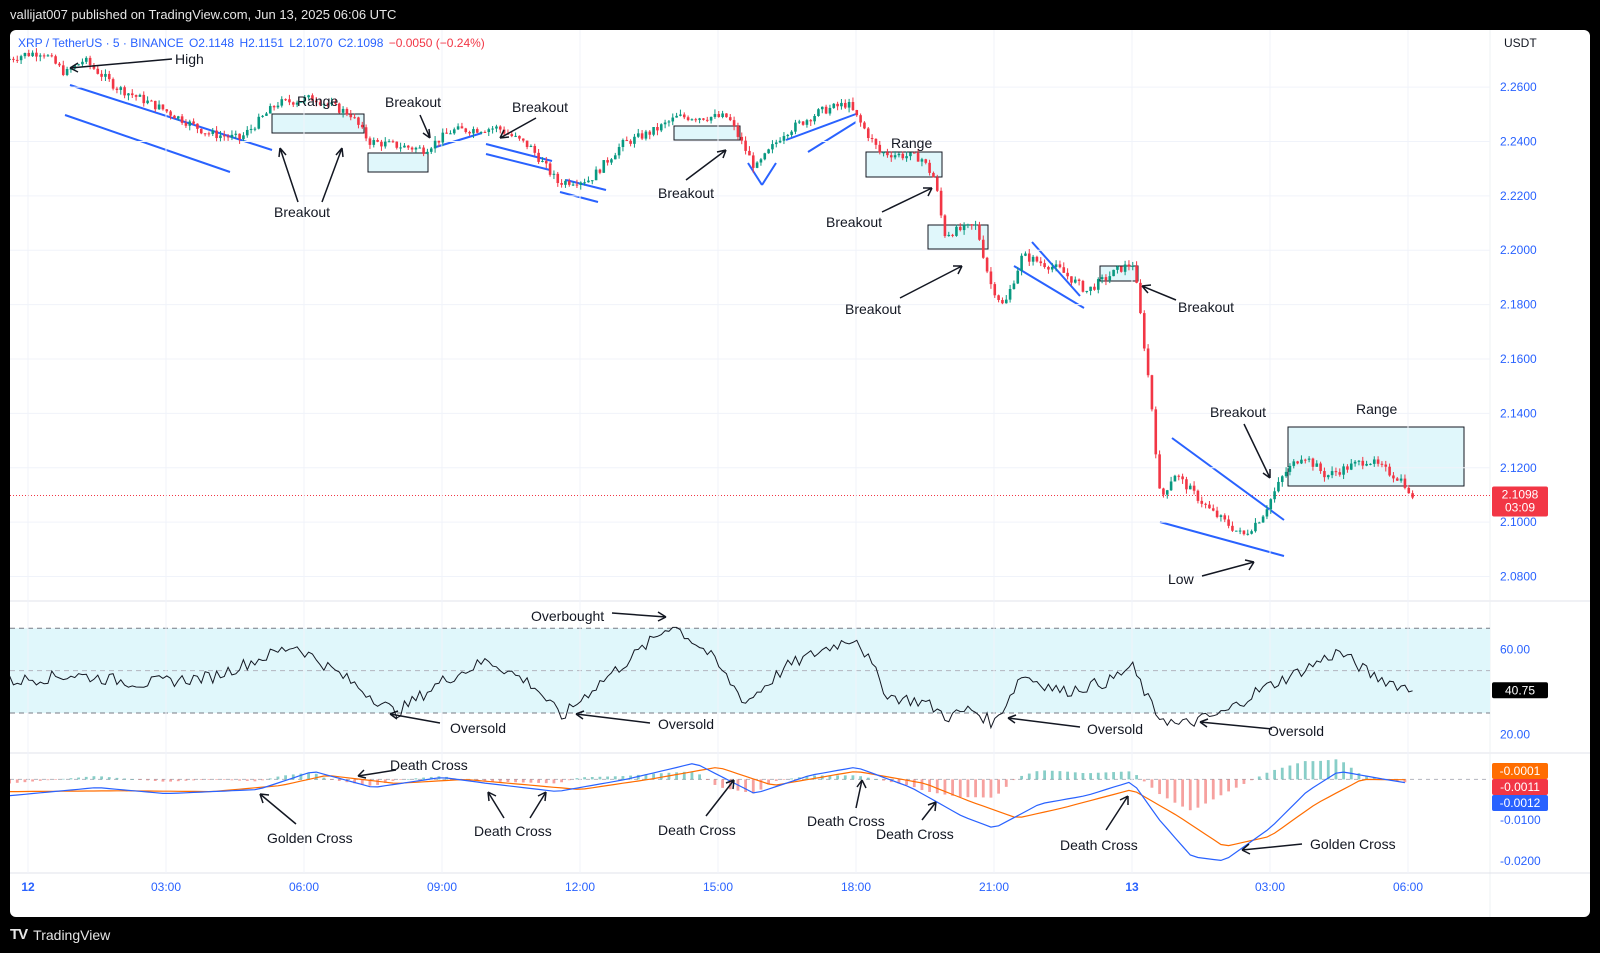 The image size is (1600, 953). What do you see at coordinates (586, 185) in the screenshot?
I see `trendline-4a` at bounding box center [586, 185].